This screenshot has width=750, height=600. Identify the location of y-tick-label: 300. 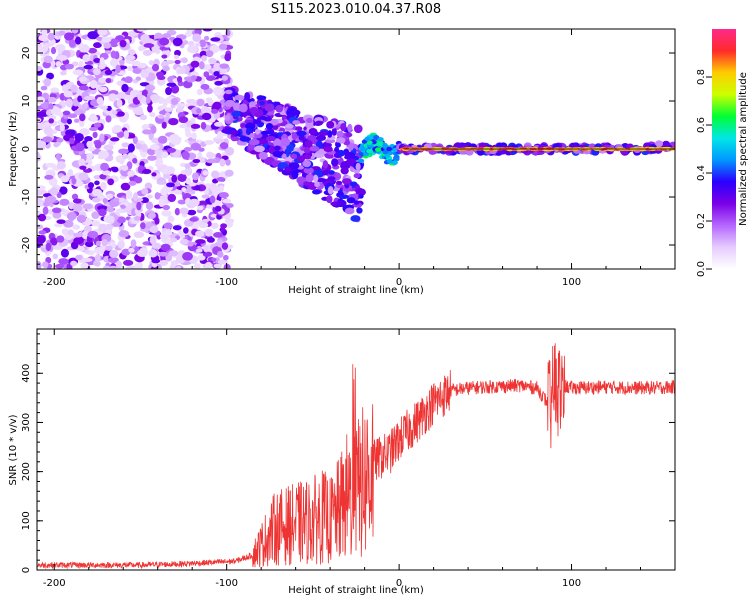
(26, 422).